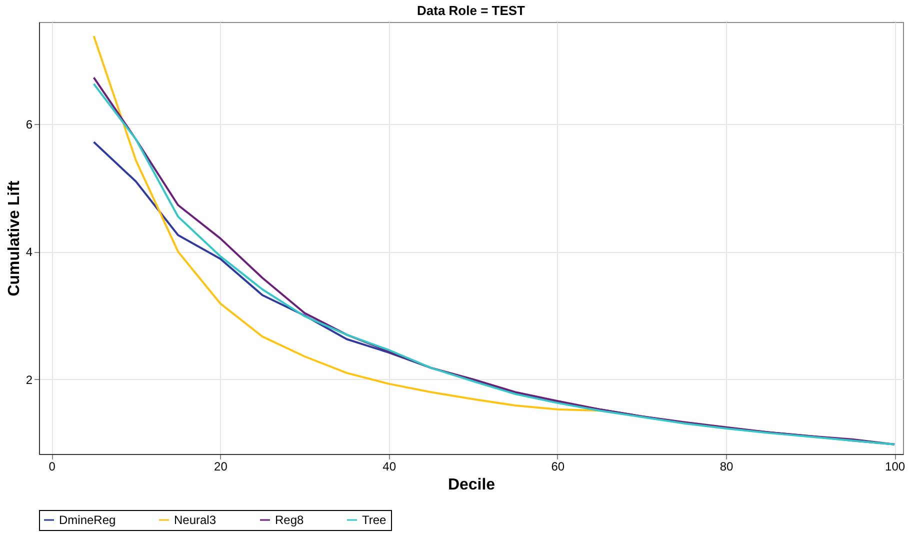  Describe the element at coordinates (14, 238) in the screenshot. I see `y-axis-title: Cumulative Lift` at that location.